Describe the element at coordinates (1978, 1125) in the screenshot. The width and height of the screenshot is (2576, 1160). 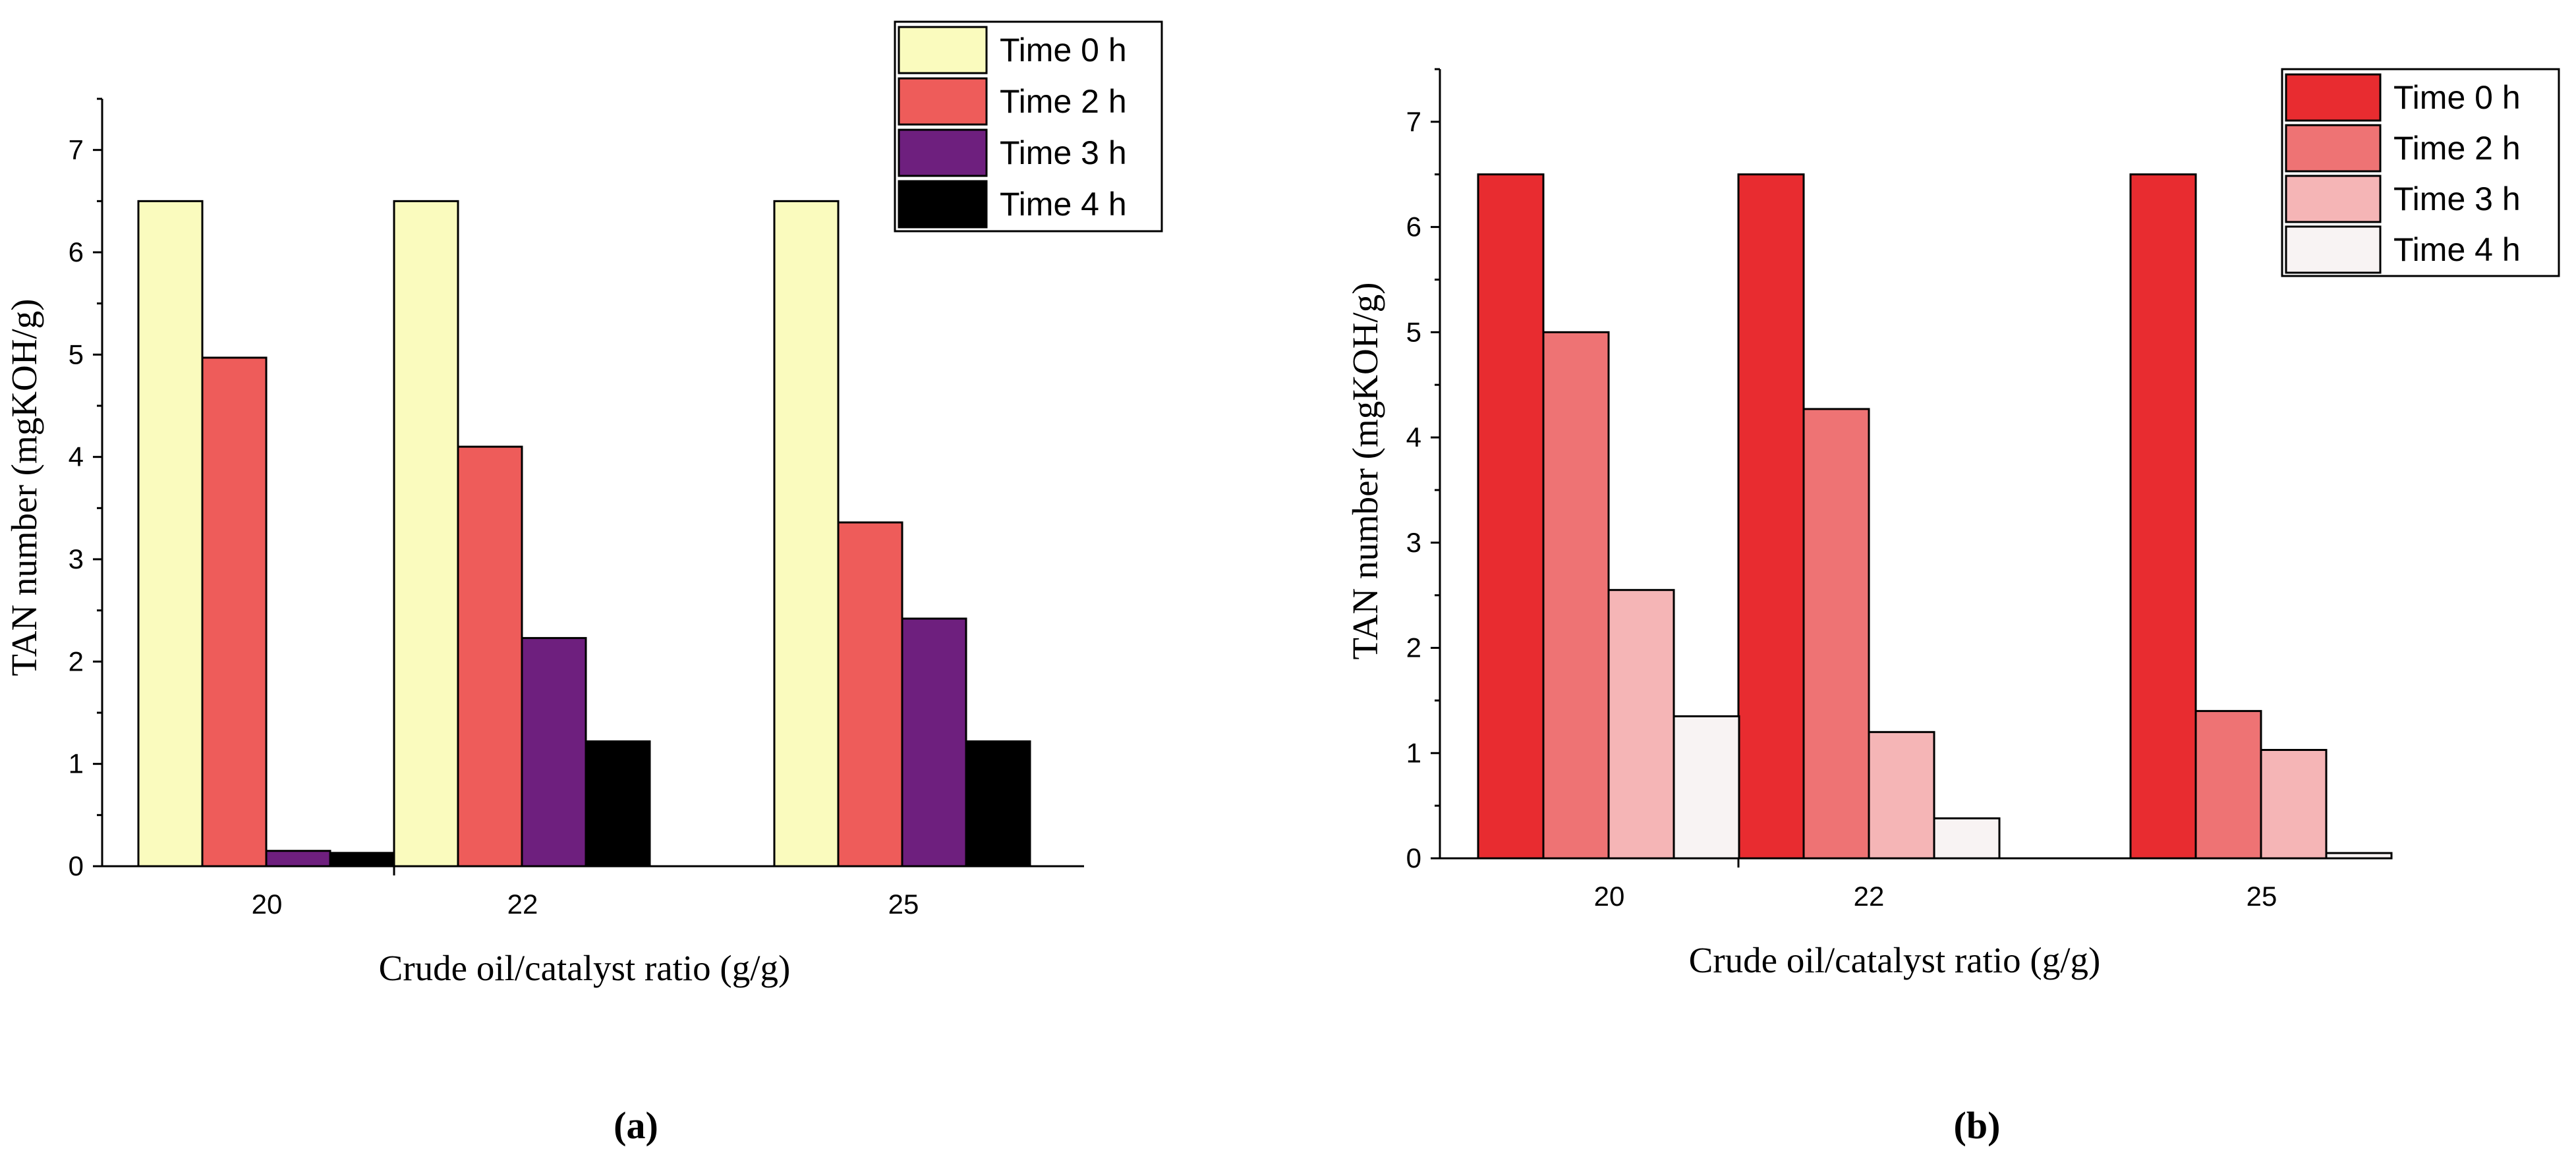
I see `panel-label: (b)` at that location.